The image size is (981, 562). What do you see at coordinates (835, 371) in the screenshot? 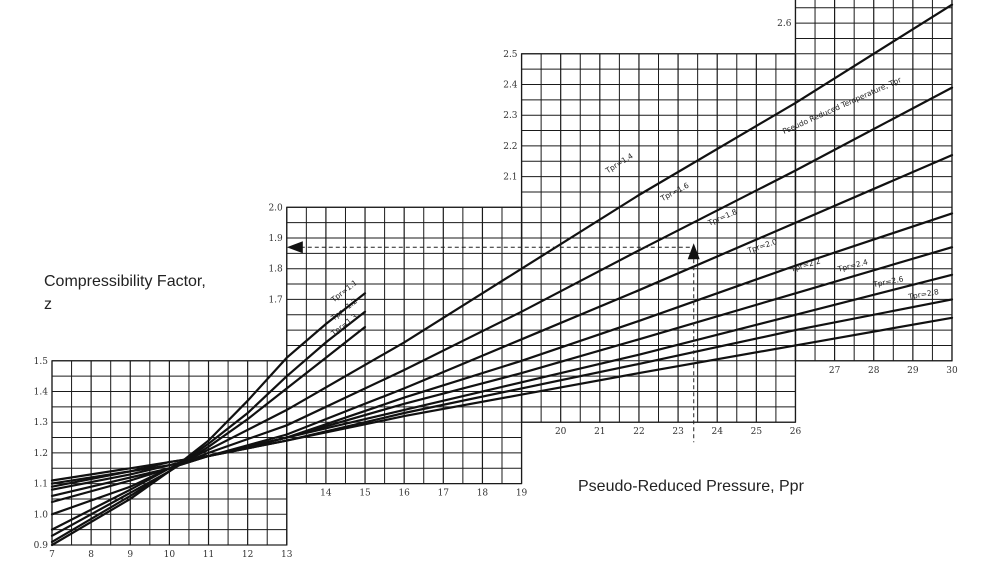
I see `x-tick-label: 27` at bounding box center [835, 371].